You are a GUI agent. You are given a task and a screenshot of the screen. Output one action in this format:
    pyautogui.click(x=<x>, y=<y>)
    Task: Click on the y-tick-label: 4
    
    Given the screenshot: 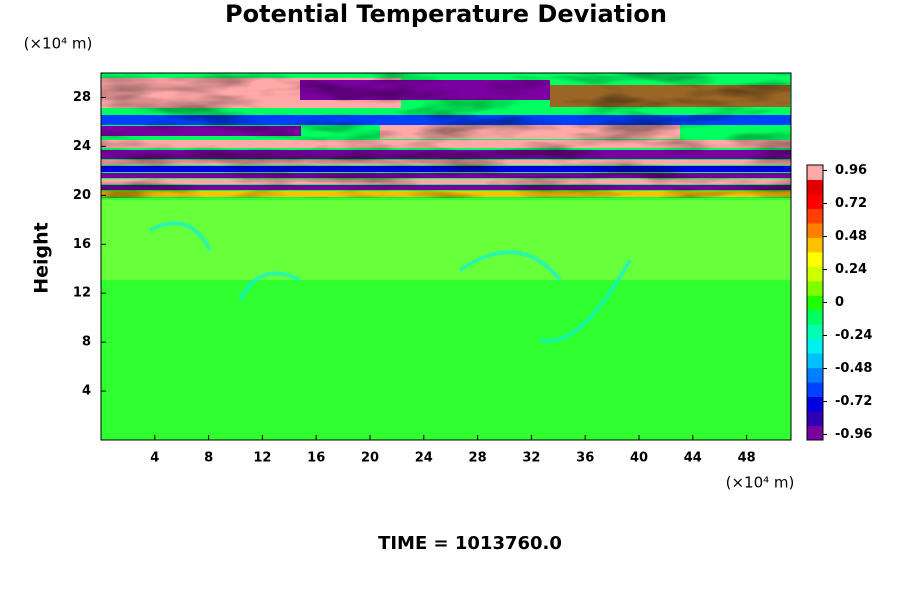 What is the action you would take?
    pyautogui.click(x=86, y=391)
    